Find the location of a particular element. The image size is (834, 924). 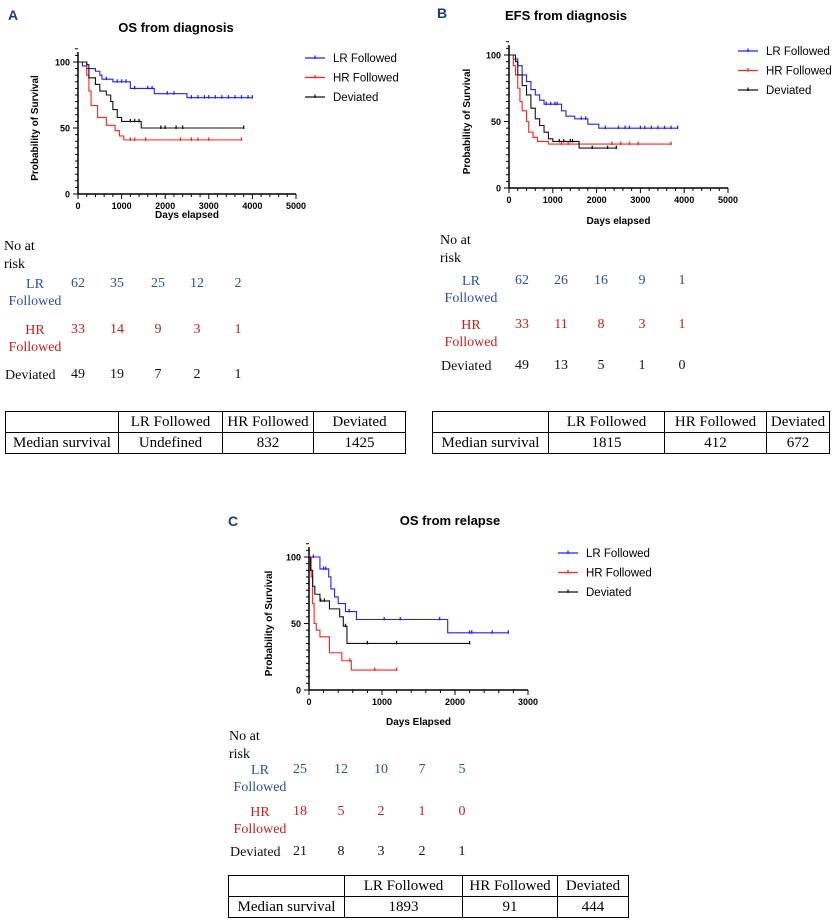

panel-letter: C is located at coordinates (233, 521).